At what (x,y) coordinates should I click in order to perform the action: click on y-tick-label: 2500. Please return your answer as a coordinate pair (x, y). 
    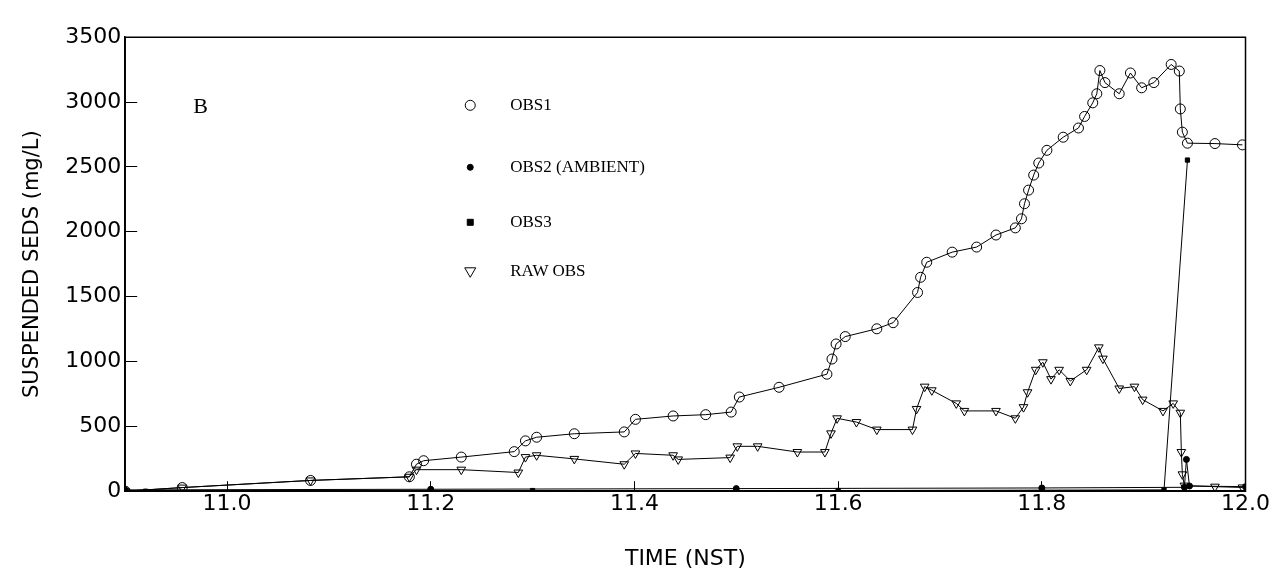
    Looking at the image, I should click on (93, 165).